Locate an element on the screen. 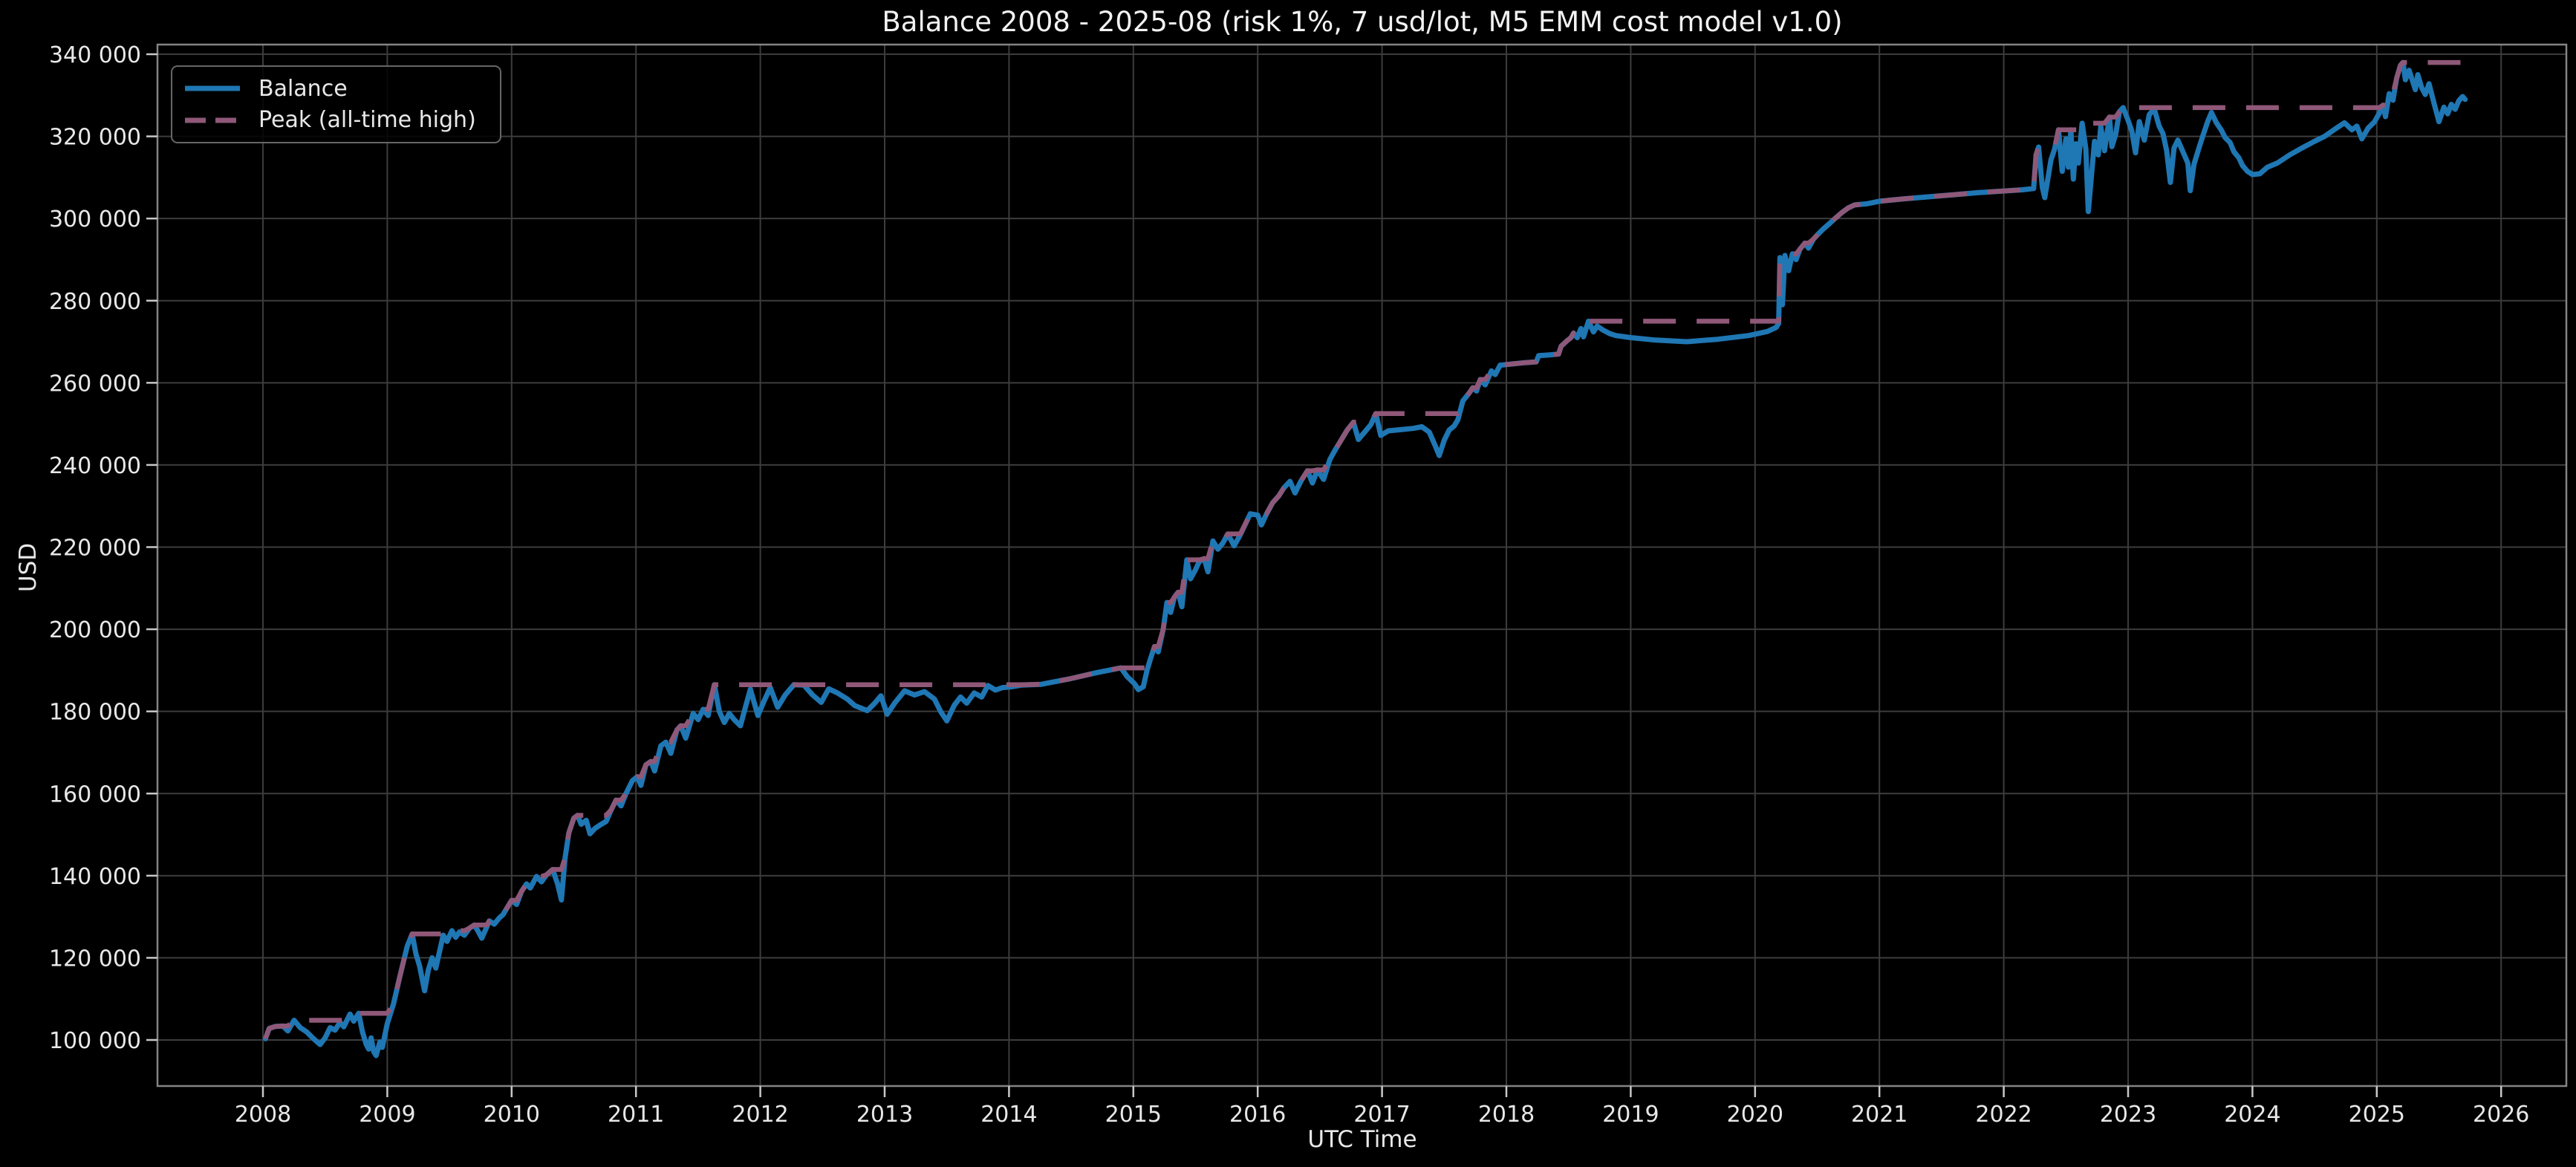  x-tick-label: 2009 is located at coordinates (387, 1115).